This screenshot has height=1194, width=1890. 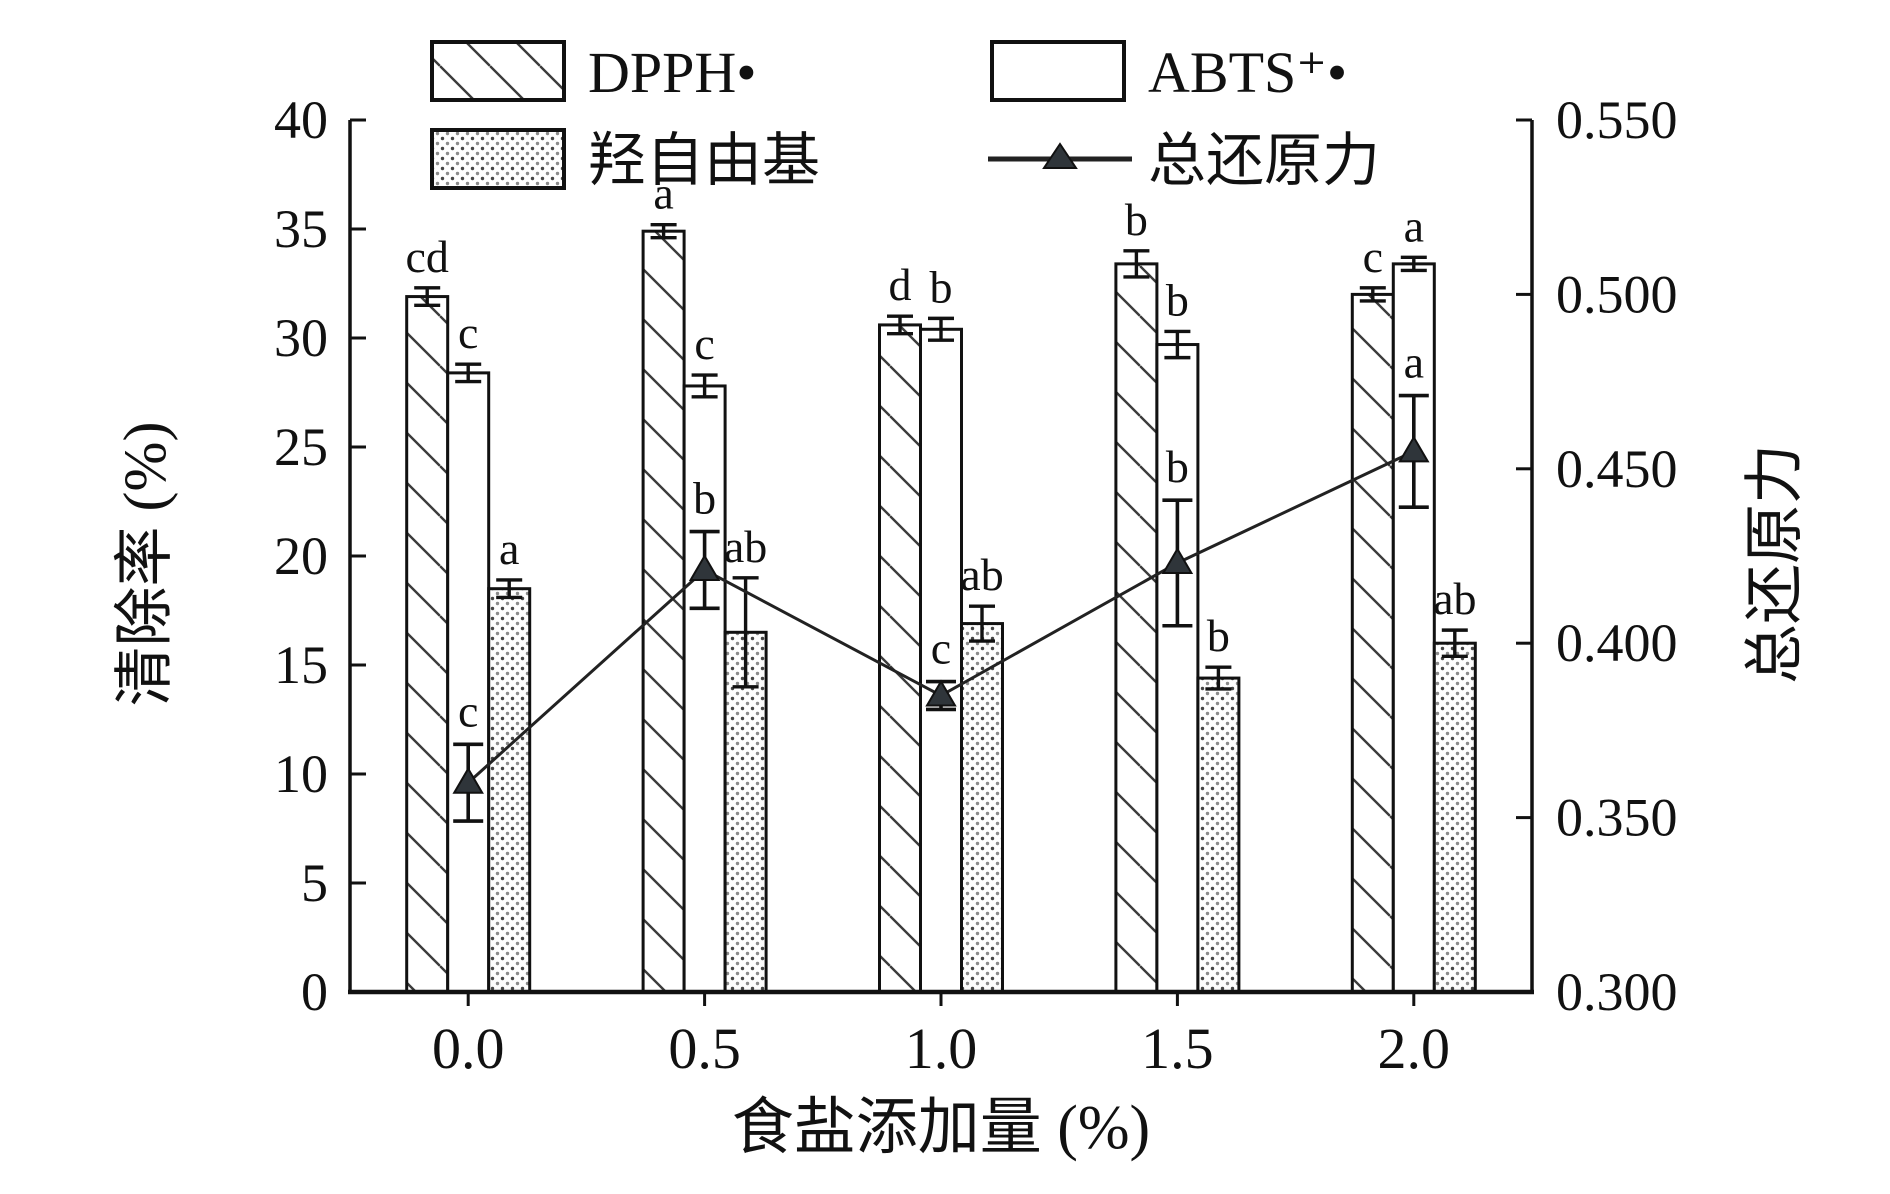 I want to click on legend-triangle-marker, so click(x=1060, y=155).